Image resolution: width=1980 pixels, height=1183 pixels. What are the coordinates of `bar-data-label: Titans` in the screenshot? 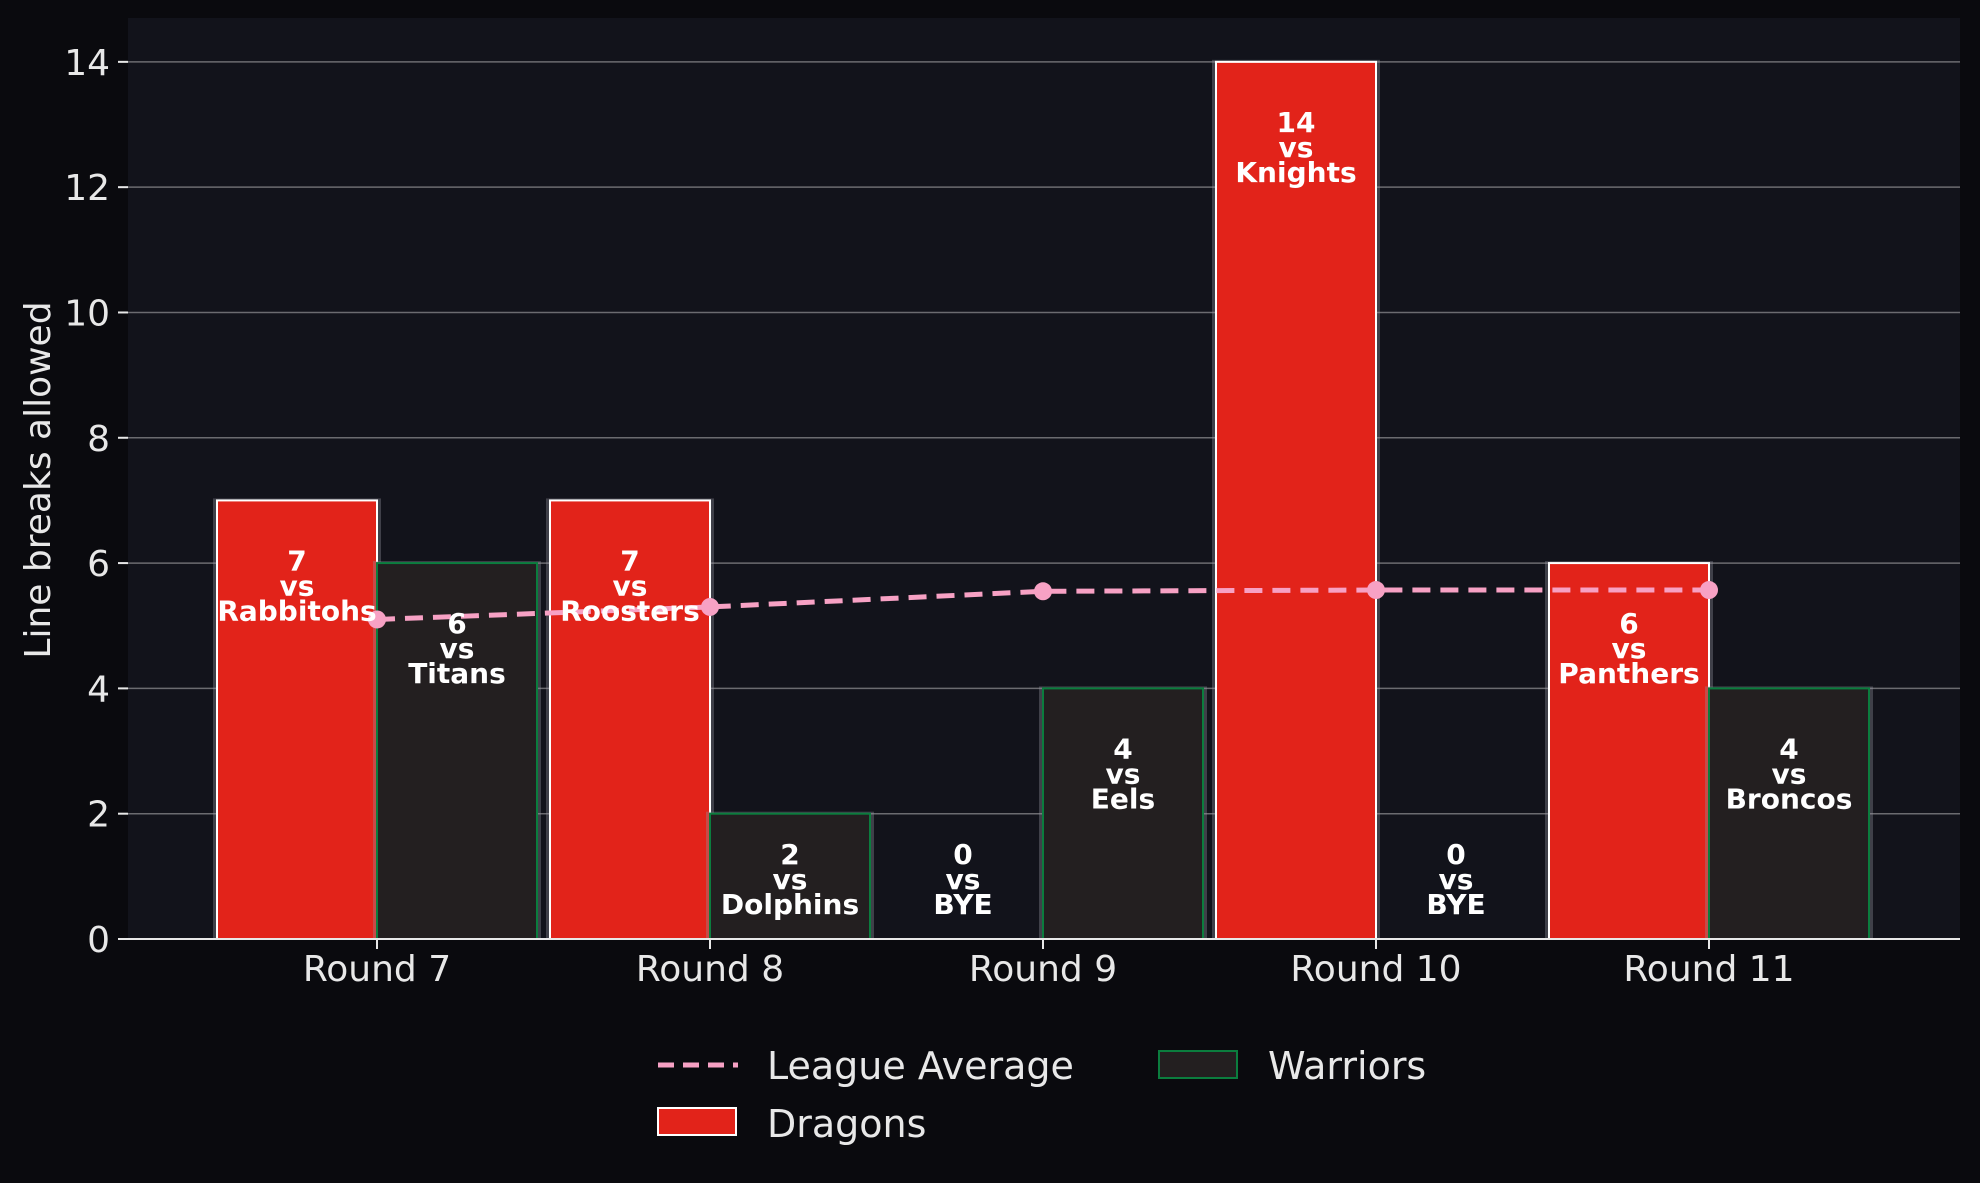 It's located at (457, 673).